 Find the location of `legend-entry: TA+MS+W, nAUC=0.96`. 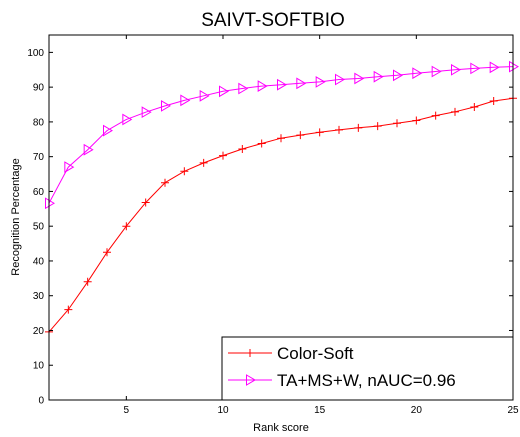

legend-entry: TA+MS+W, nAUC=0.96 is located at coordinates (342, 380).